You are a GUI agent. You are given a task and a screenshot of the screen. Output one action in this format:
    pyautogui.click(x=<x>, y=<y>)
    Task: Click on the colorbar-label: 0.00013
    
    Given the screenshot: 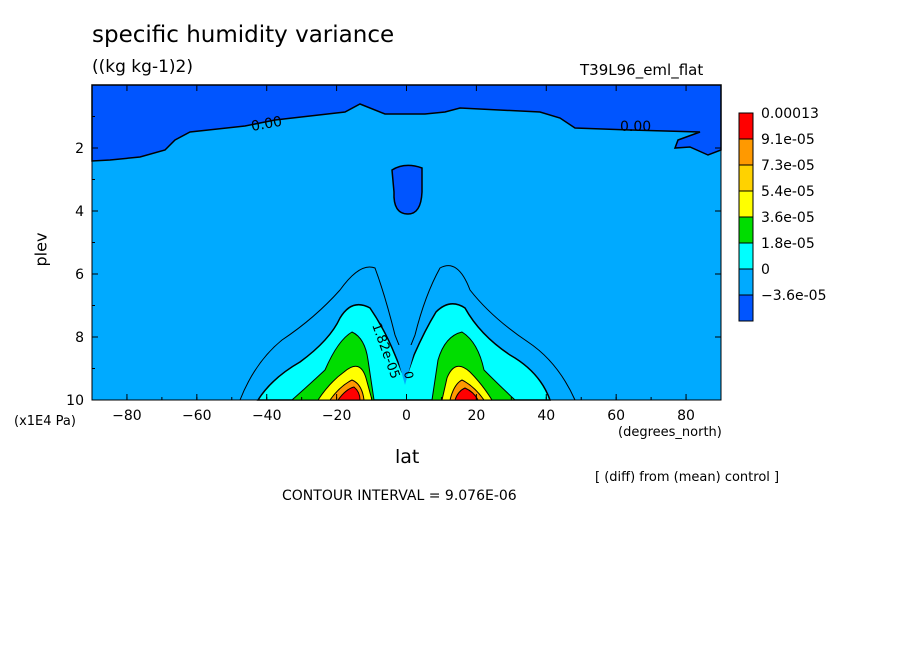 What is the action you would take?
    pyautogui.click(x=790, y=114)
    